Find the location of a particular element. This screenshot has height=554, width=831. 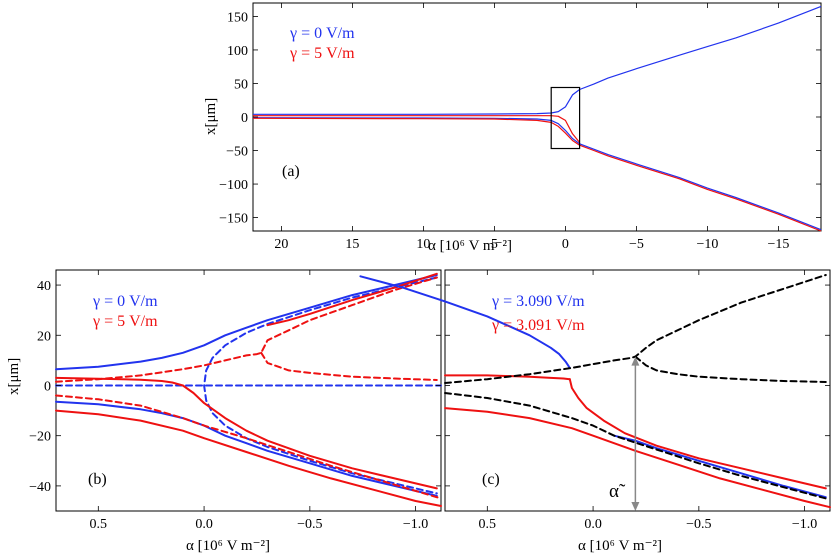

panel-a-legend-gamma5: γ = 5 V/m is located at coordinates (322, 53).